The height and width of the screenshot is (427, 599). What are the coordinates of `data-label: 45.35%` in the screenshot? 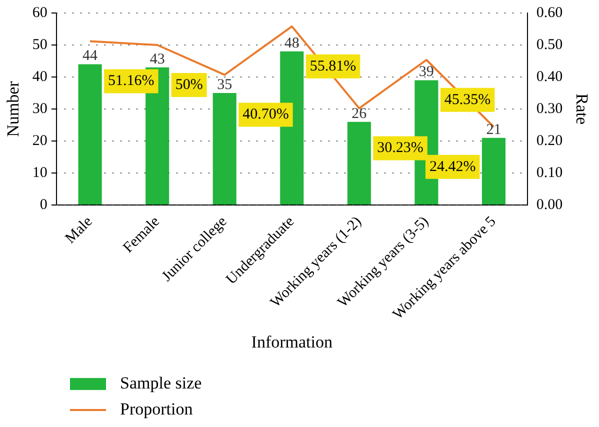 It's located at (467, 100).